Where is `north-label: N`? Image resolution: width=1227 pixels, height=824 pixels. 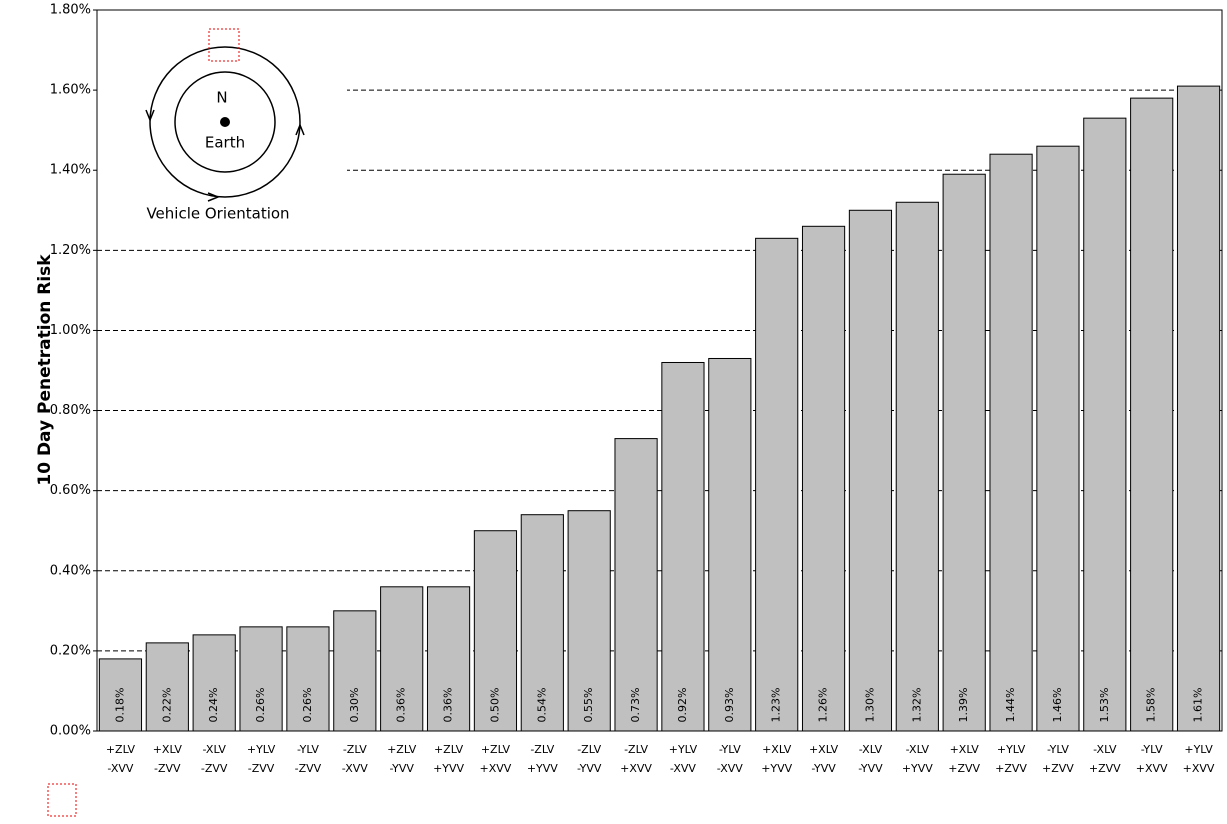 north-label: N is located at coordinates (221, 98).